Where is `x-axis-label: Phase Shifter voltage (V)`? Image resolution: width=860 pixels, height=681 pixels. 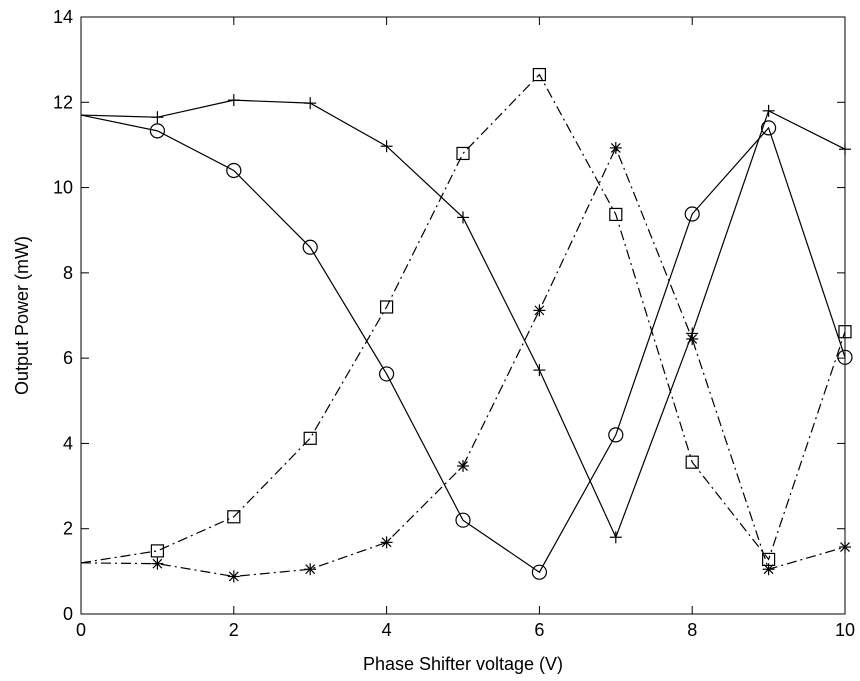 x-axis-label: Phase Shifter voltage (V) is located at coordinates (463, 664).